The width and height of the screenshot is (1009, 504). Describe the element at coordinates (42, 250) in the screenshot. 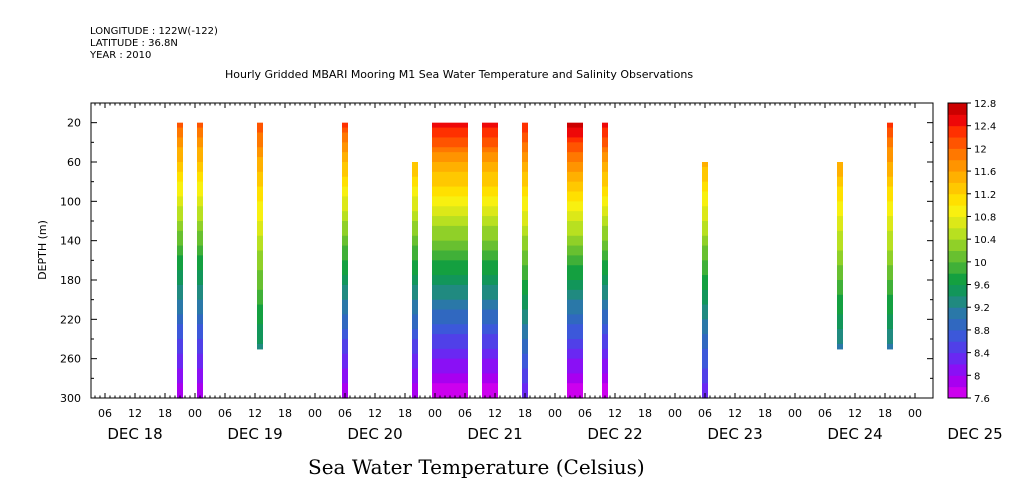

I see `y-axis-label: DEPTH (m)` at that location.